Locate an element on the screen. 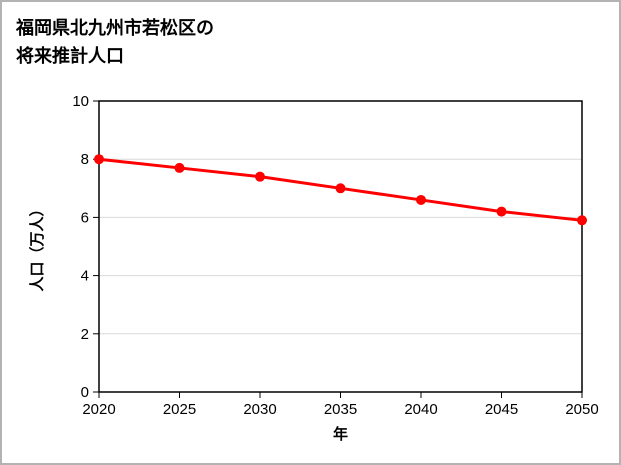  y-tick-label: 6 is located at coordinates (85, 217).